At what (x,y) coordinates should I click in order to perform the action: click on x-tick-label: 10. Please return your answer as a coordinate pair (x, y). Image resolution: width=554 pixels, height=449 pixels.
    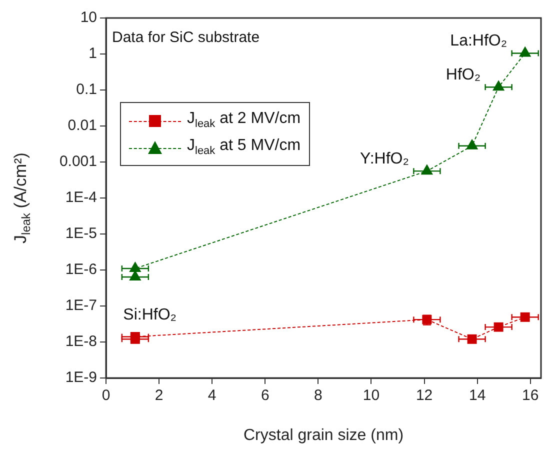
    Looking at the image, I should click on (371, 395).